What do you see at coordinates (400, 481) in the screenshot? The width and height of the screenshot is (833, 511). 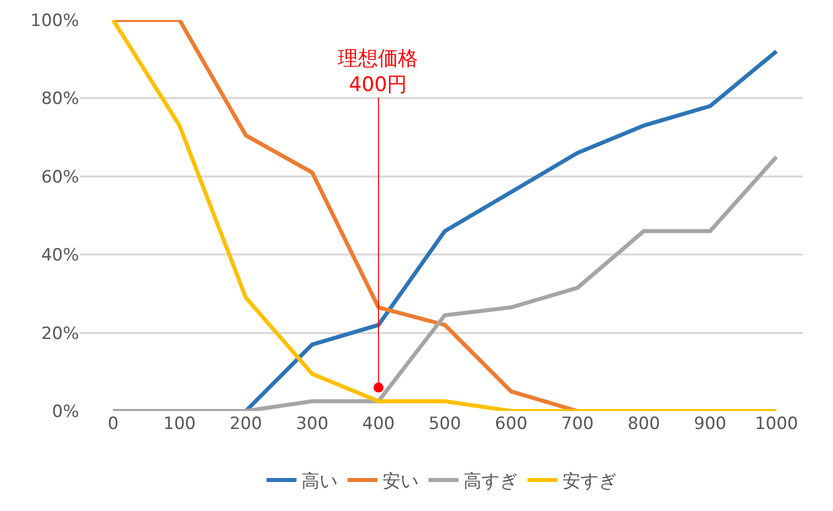 I see `legend-label: 安い` at bounding box center [400, 481].